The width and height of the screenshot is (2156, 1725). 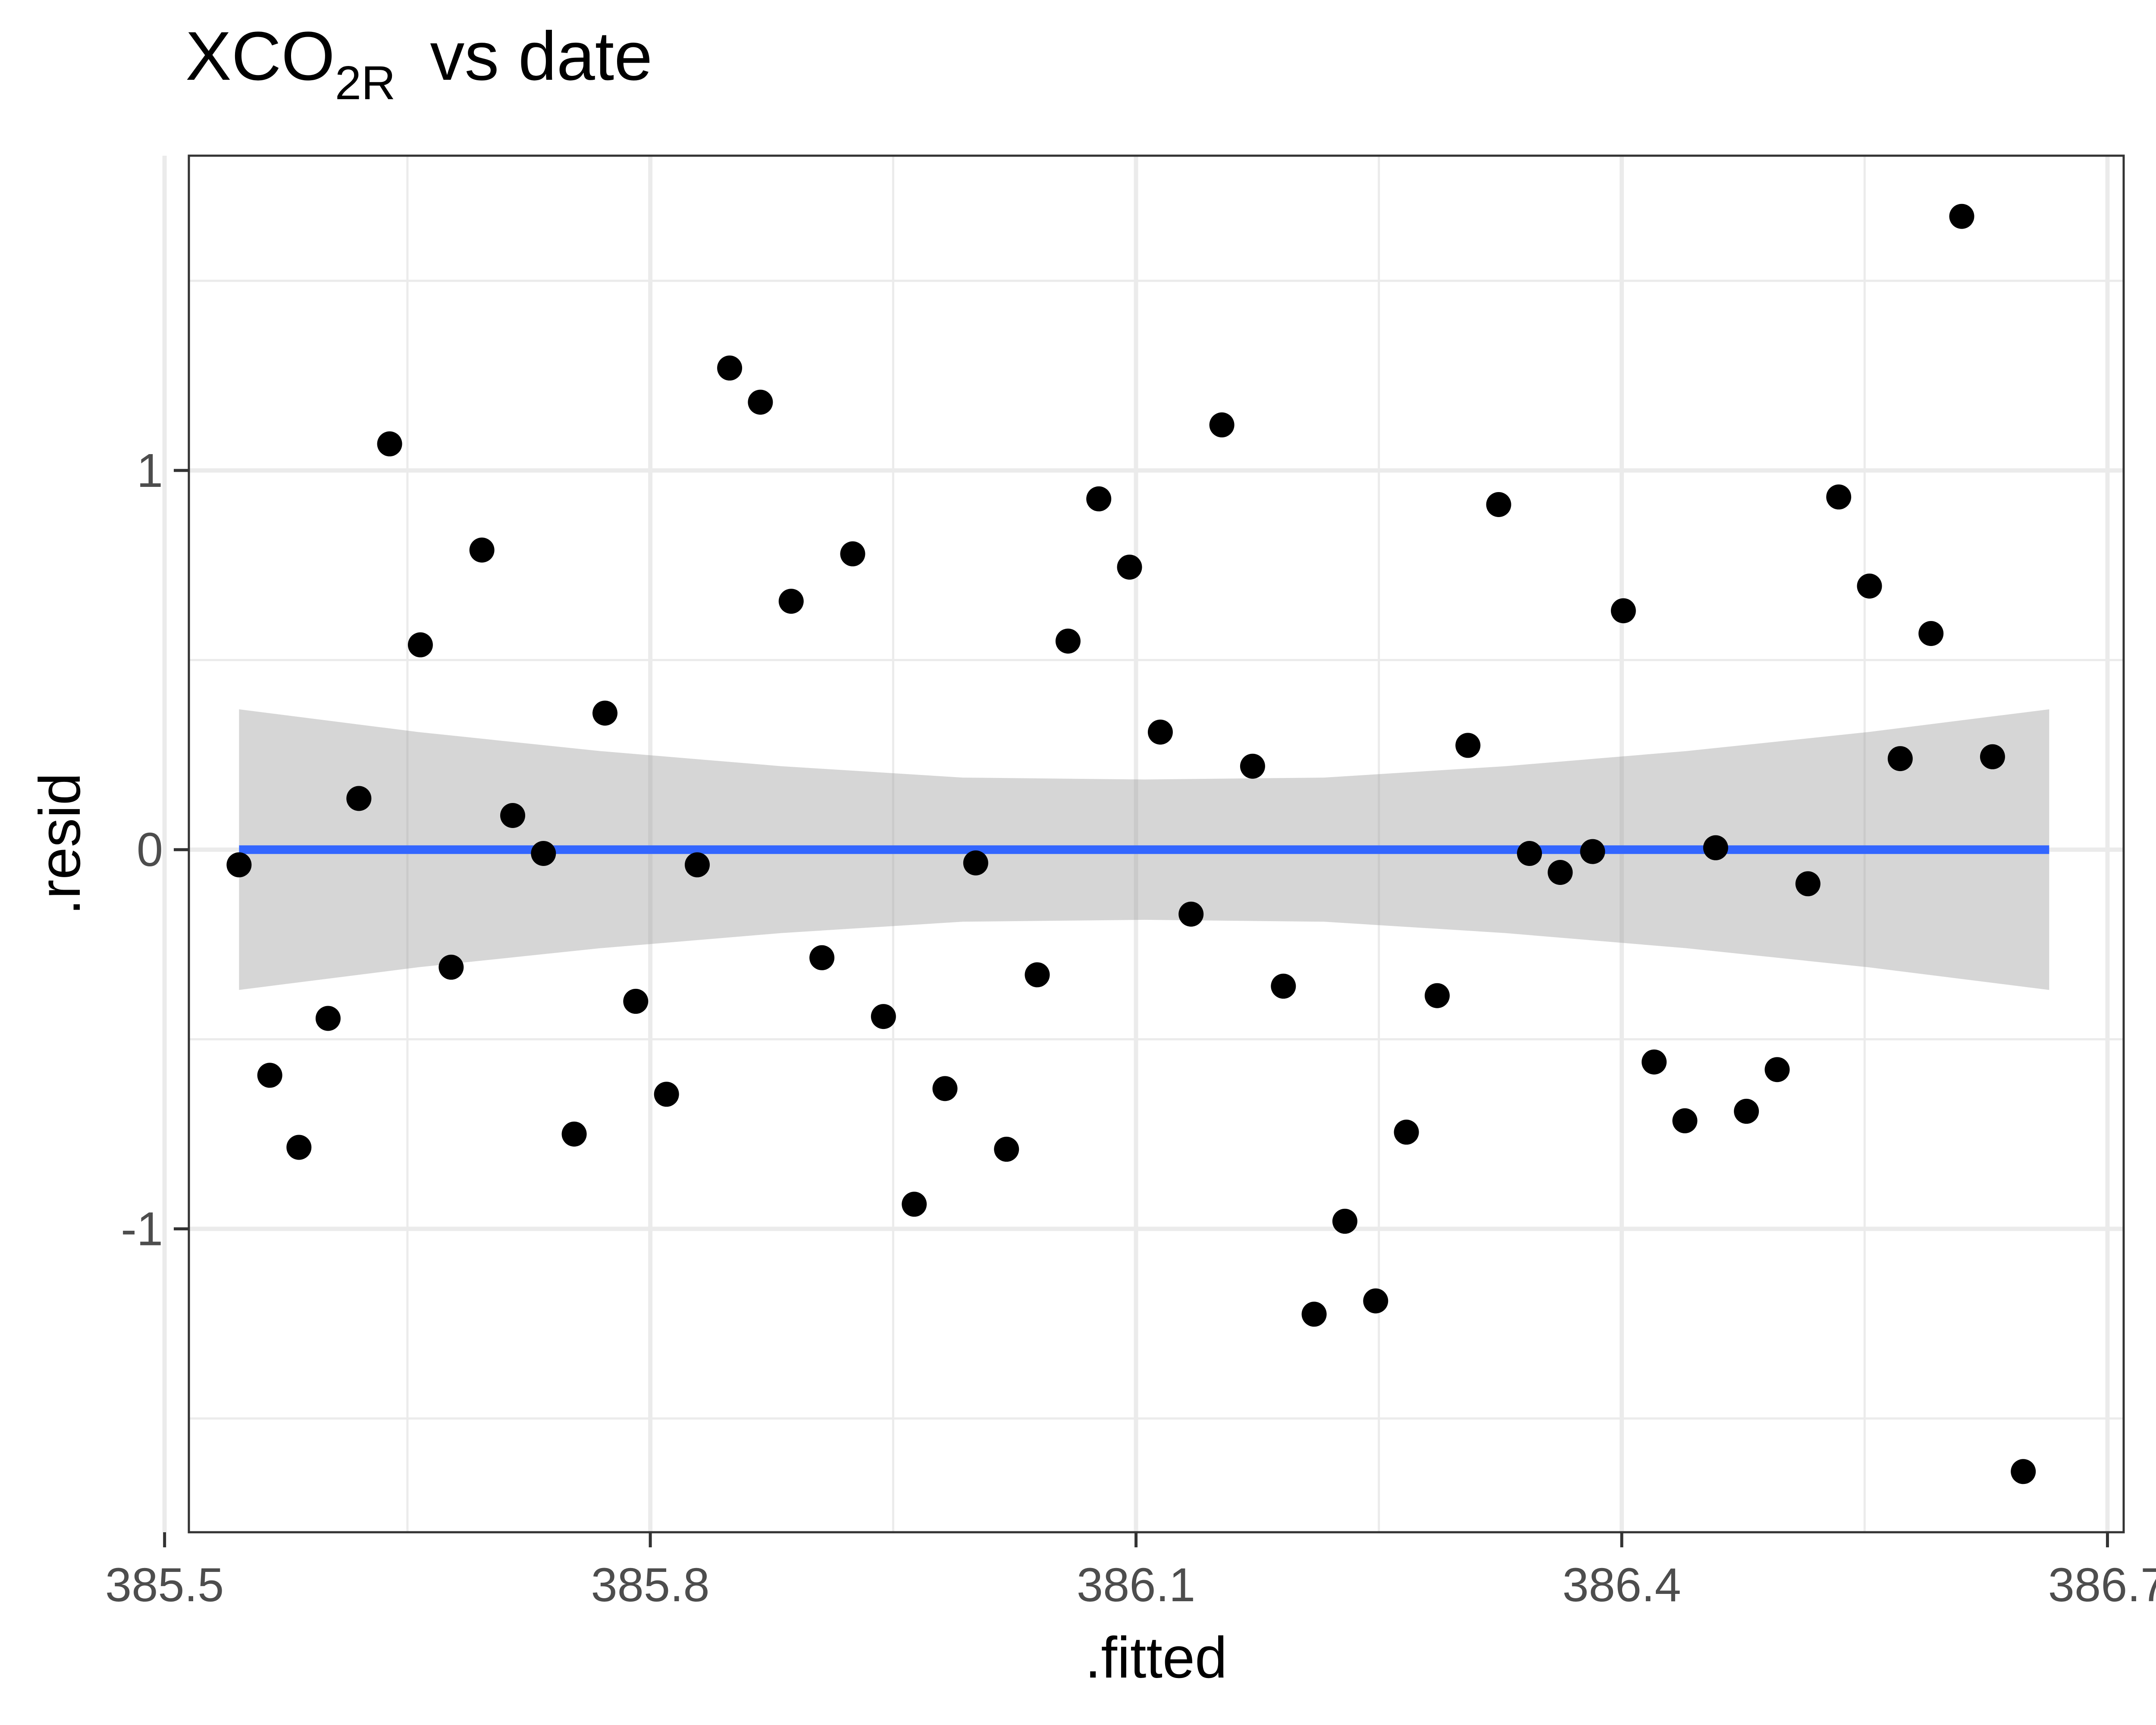 What do you see at coordinates (1621, 1586) in the screenshot?
I see `x-tick-label-3: 386.4` at bounding box center [1621, 1586].